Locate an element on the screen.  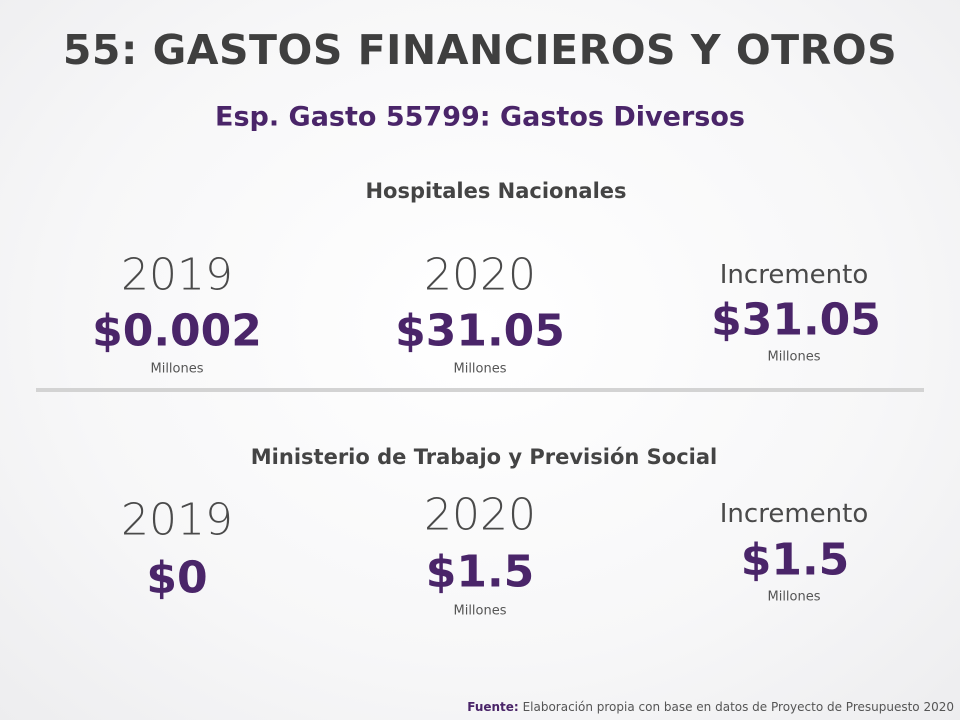
subtitle: Esp. Gasto 55799: Gastos Diversos is located at coordinates (480, 117).